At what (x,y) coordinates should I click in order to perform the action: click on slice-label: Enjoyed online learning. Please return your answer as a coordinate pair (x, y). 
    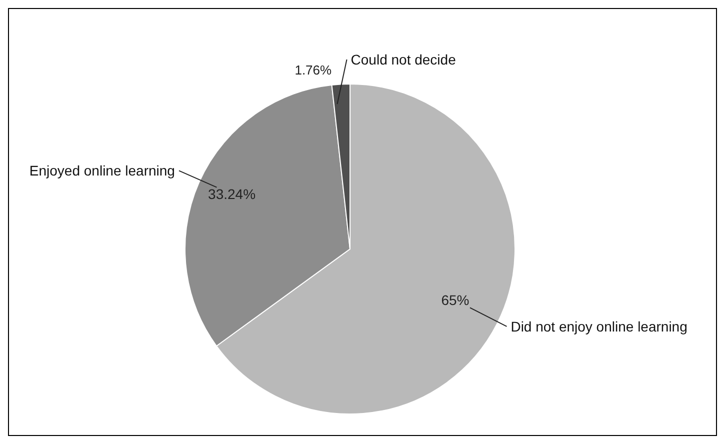
    Looking at the image, I should click on (102, 170).